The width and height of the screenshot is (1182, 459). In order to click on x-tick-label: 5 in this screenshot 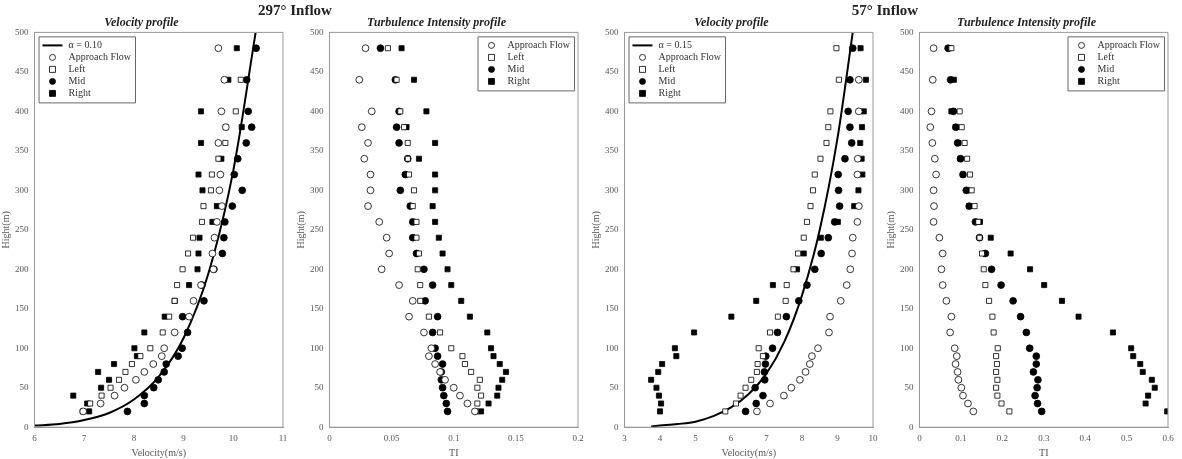, I will do `click(696, 437)`.